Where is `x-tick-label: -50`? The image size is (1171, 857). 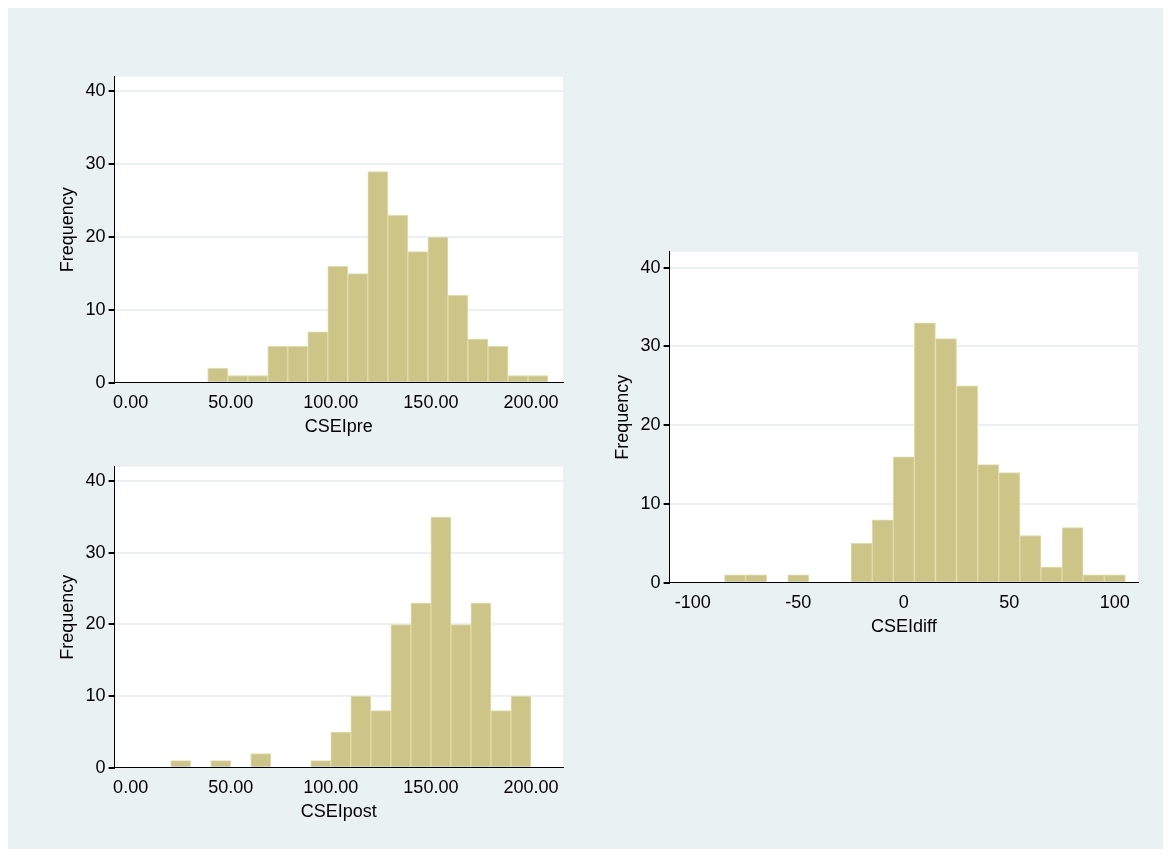
x-tick-label: -50 is located at coordinates (798, 601).